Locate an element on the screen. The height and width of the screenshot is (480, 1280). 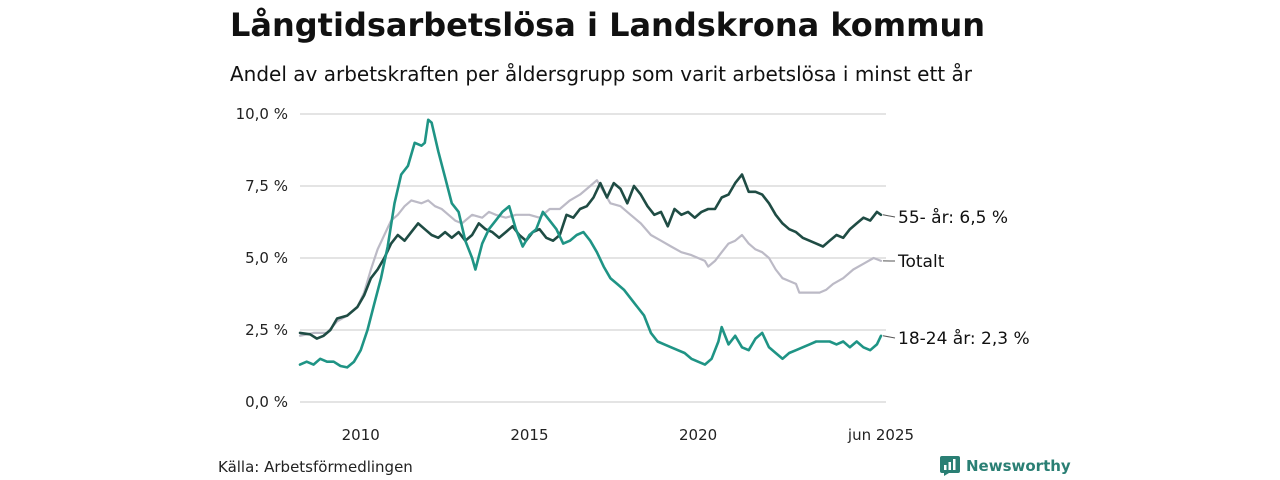
series-end-label: 55- år: 6,5 % is located at coordinates (953, 217).